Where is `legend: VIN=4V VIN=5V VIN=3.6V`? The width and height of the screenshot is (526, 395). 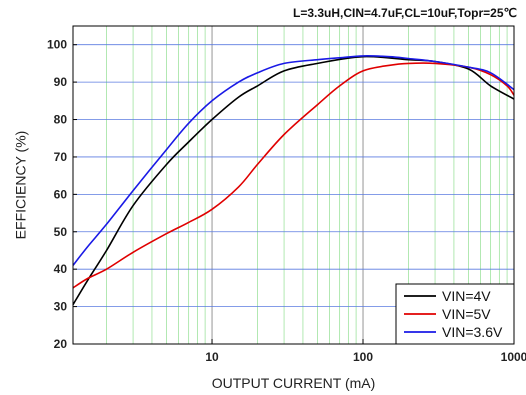 legend: VIN=4V VIN=5V VIN=3.6V is located at coordinates (455, 314).